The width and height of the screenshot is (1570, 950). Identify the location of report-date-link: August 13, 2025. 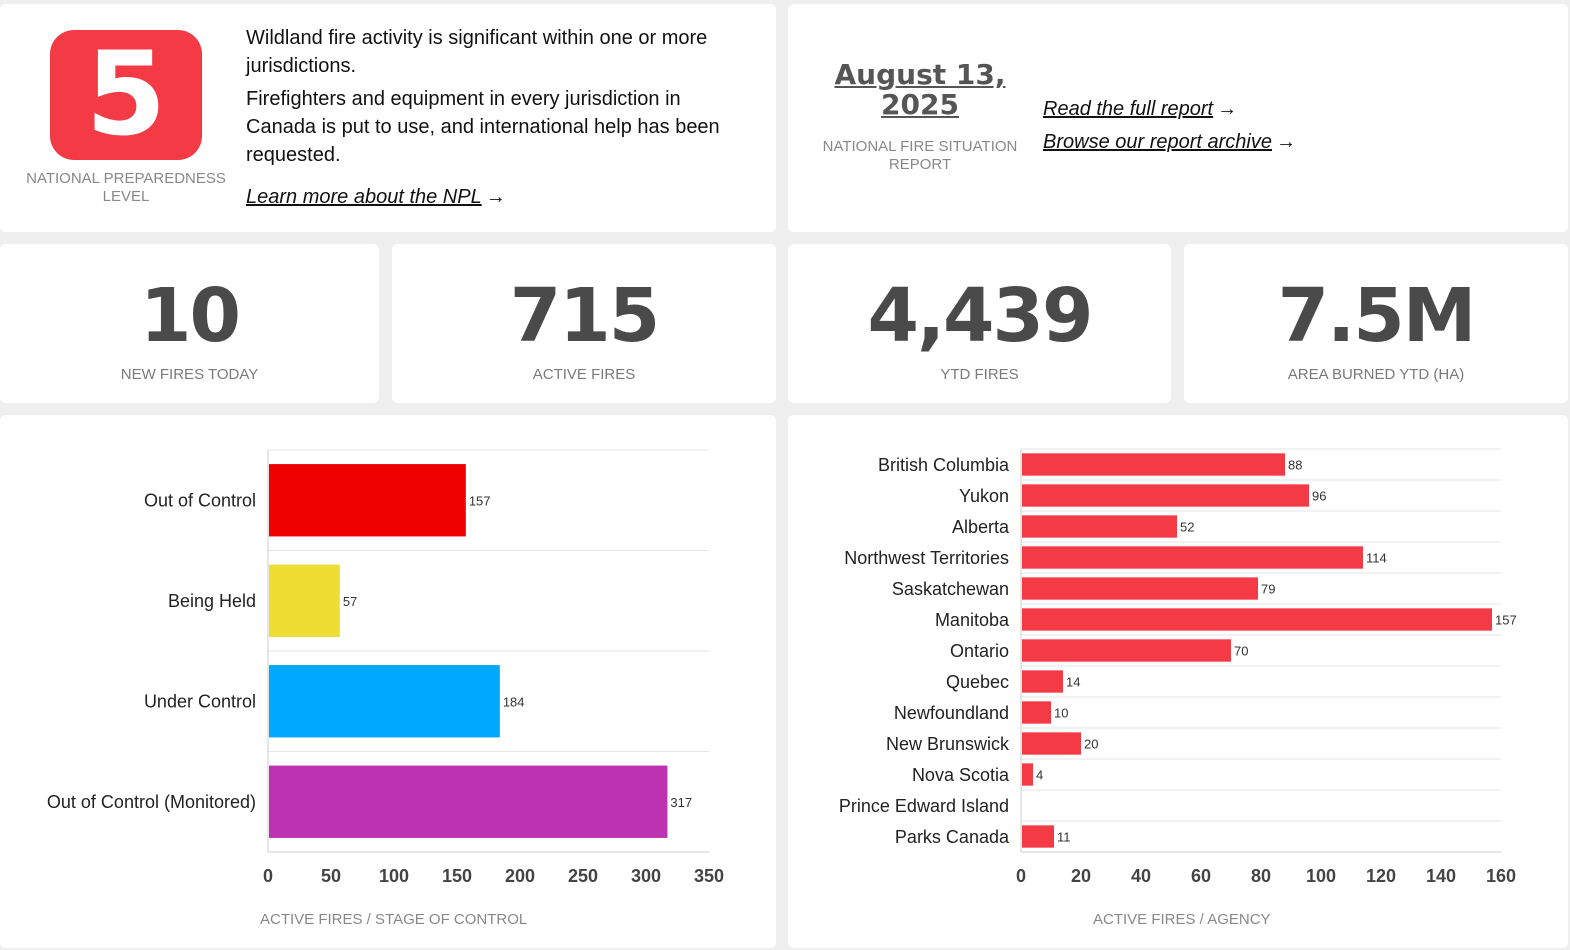
(920, 89).